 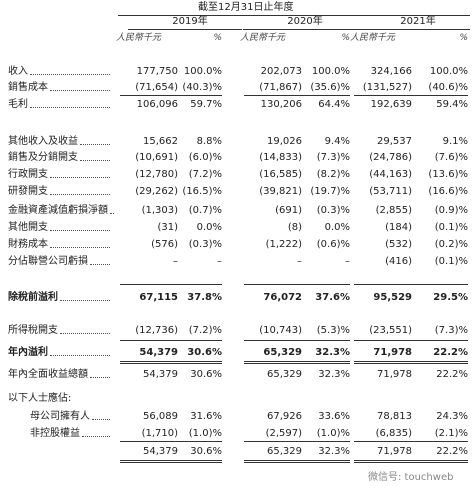 I want to click on amount-cell: (16,585), so click(x=280, y=174).